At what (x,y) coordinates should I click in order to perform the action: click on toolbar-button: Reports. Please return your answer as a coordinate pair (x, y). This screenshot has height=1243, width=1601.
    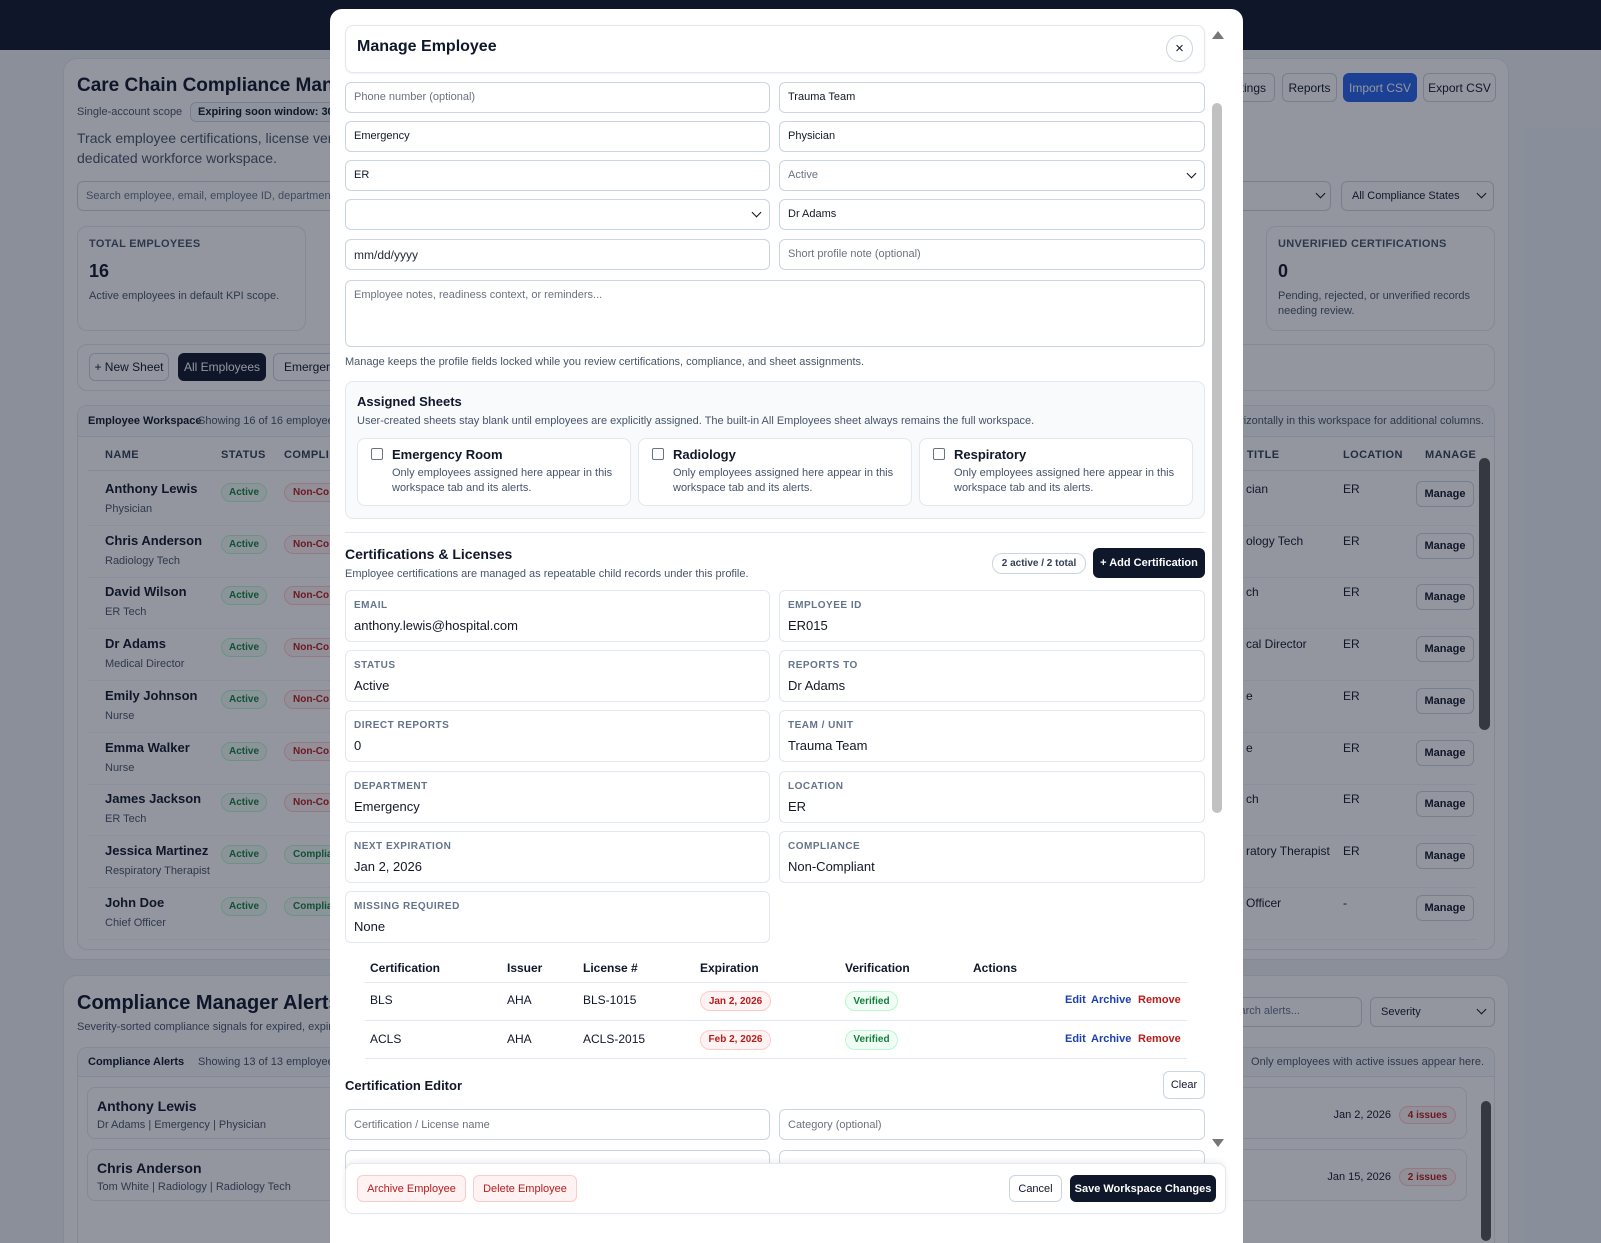
    Looking at the image, I should click on (1309, 87).